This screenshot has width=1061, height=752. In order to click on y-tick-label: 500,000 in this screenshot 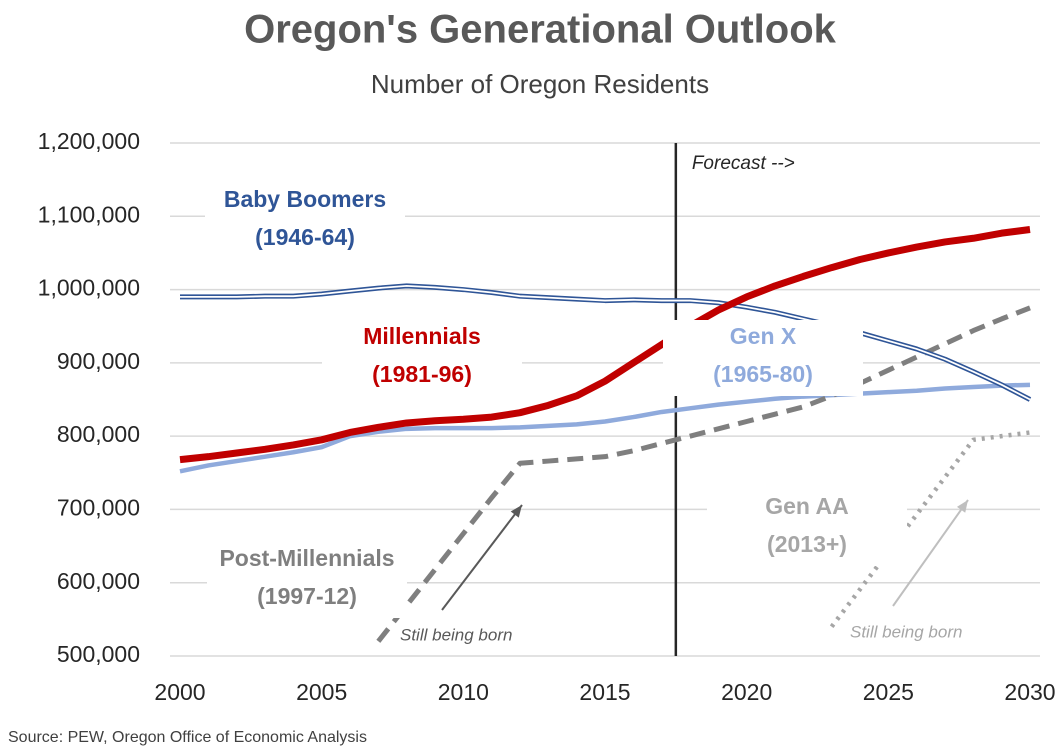, I will do `click(98, 654)`.